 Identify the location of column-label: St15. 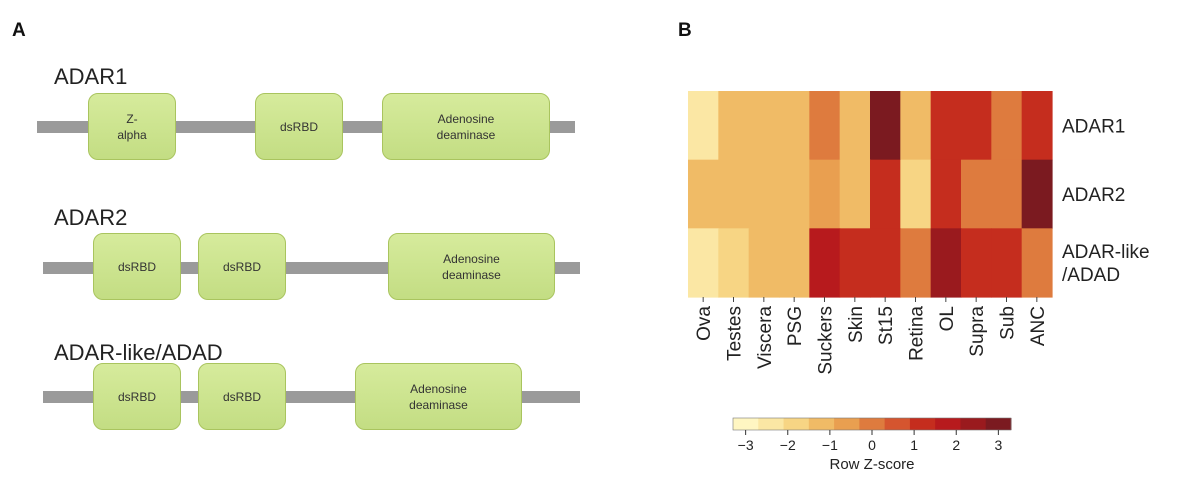
(886, 325).